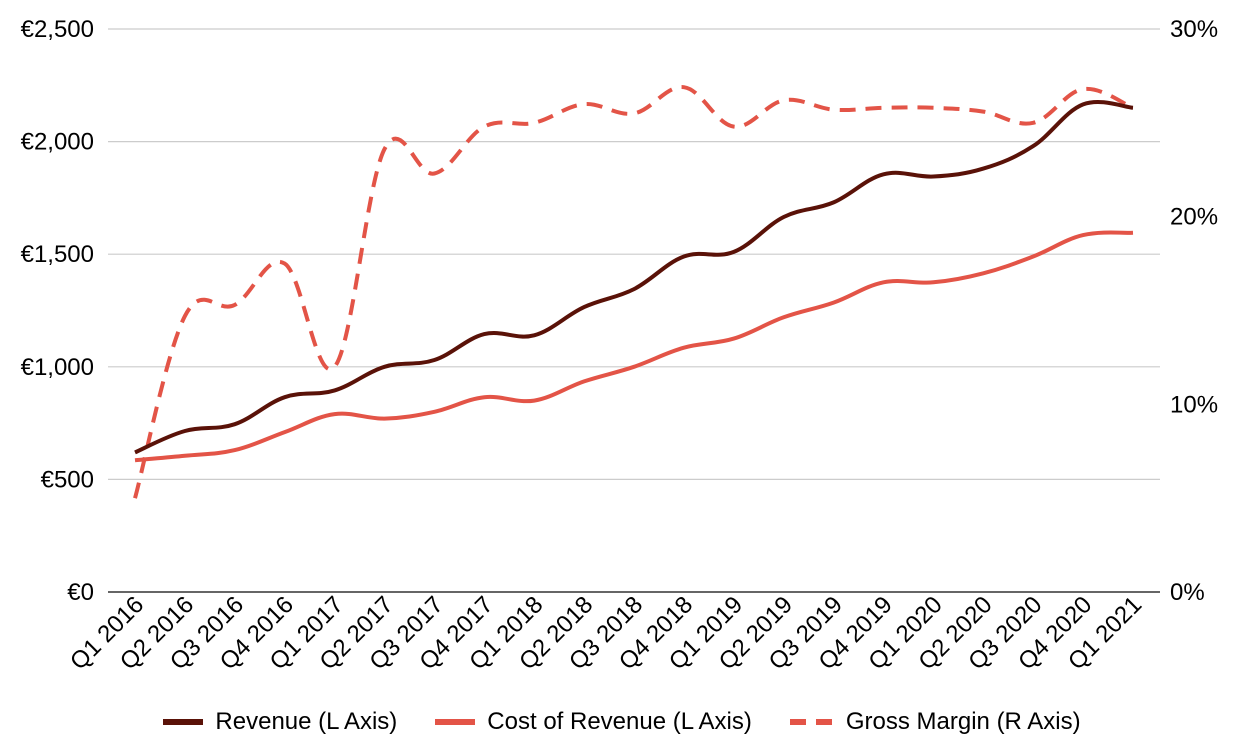  Describe the element at coordinates (1187, 592) in the screenshot. I see `right-axis-tick-label: 0%` at that location.